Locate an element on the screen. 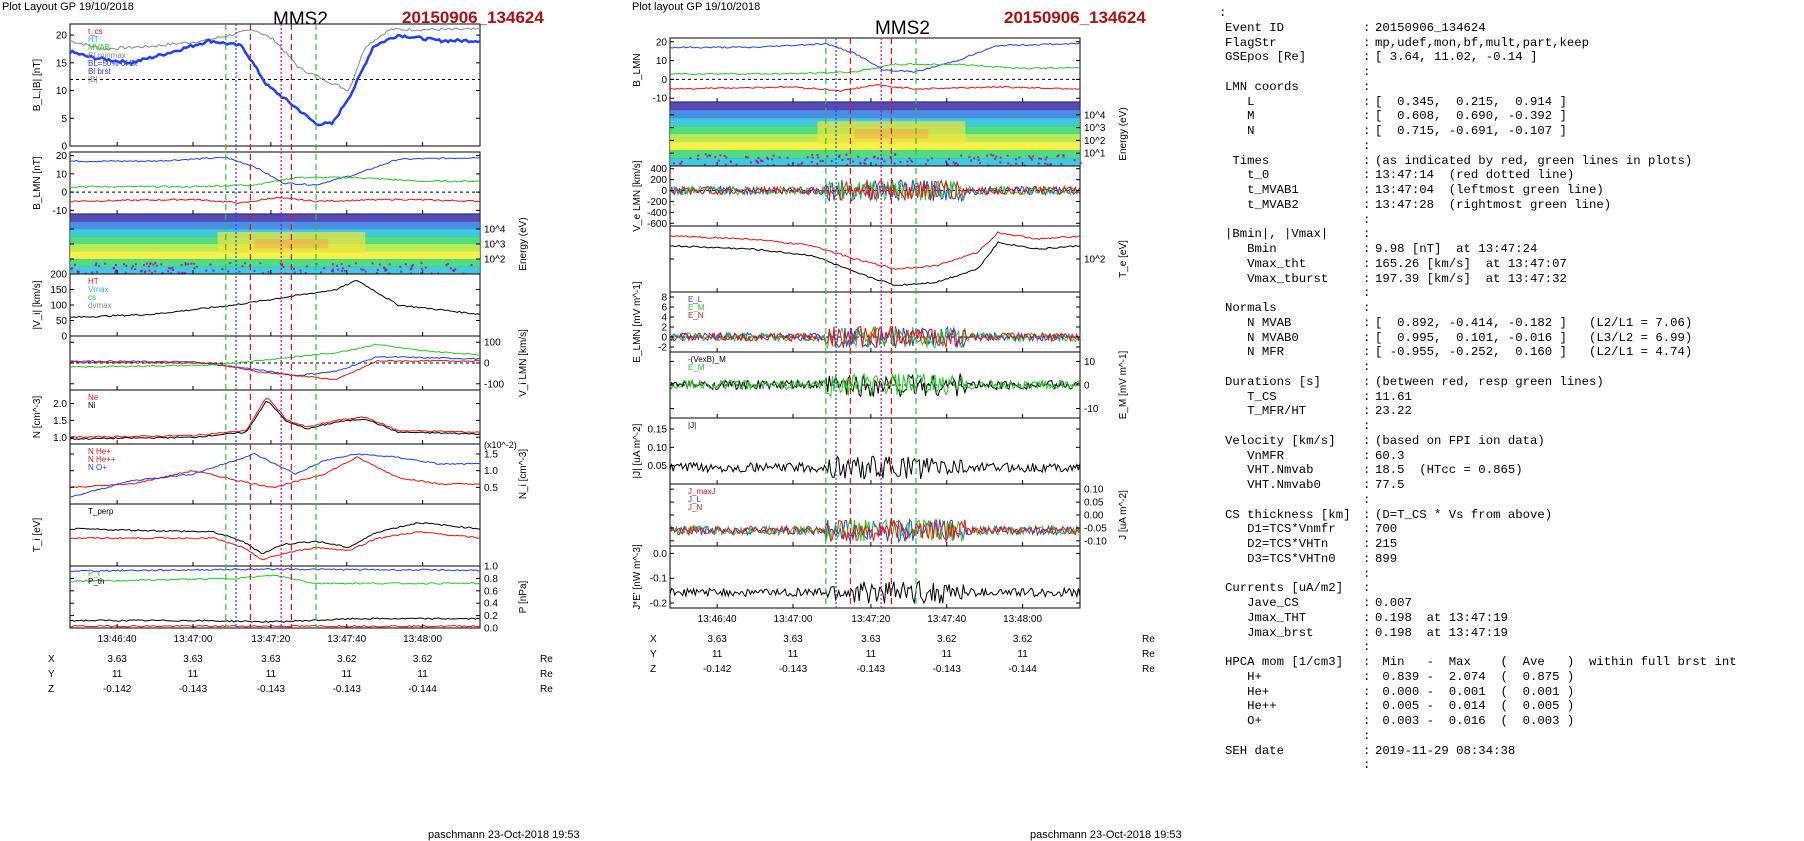  ytick-label: 0.4 is located at coordinates (491, 604).